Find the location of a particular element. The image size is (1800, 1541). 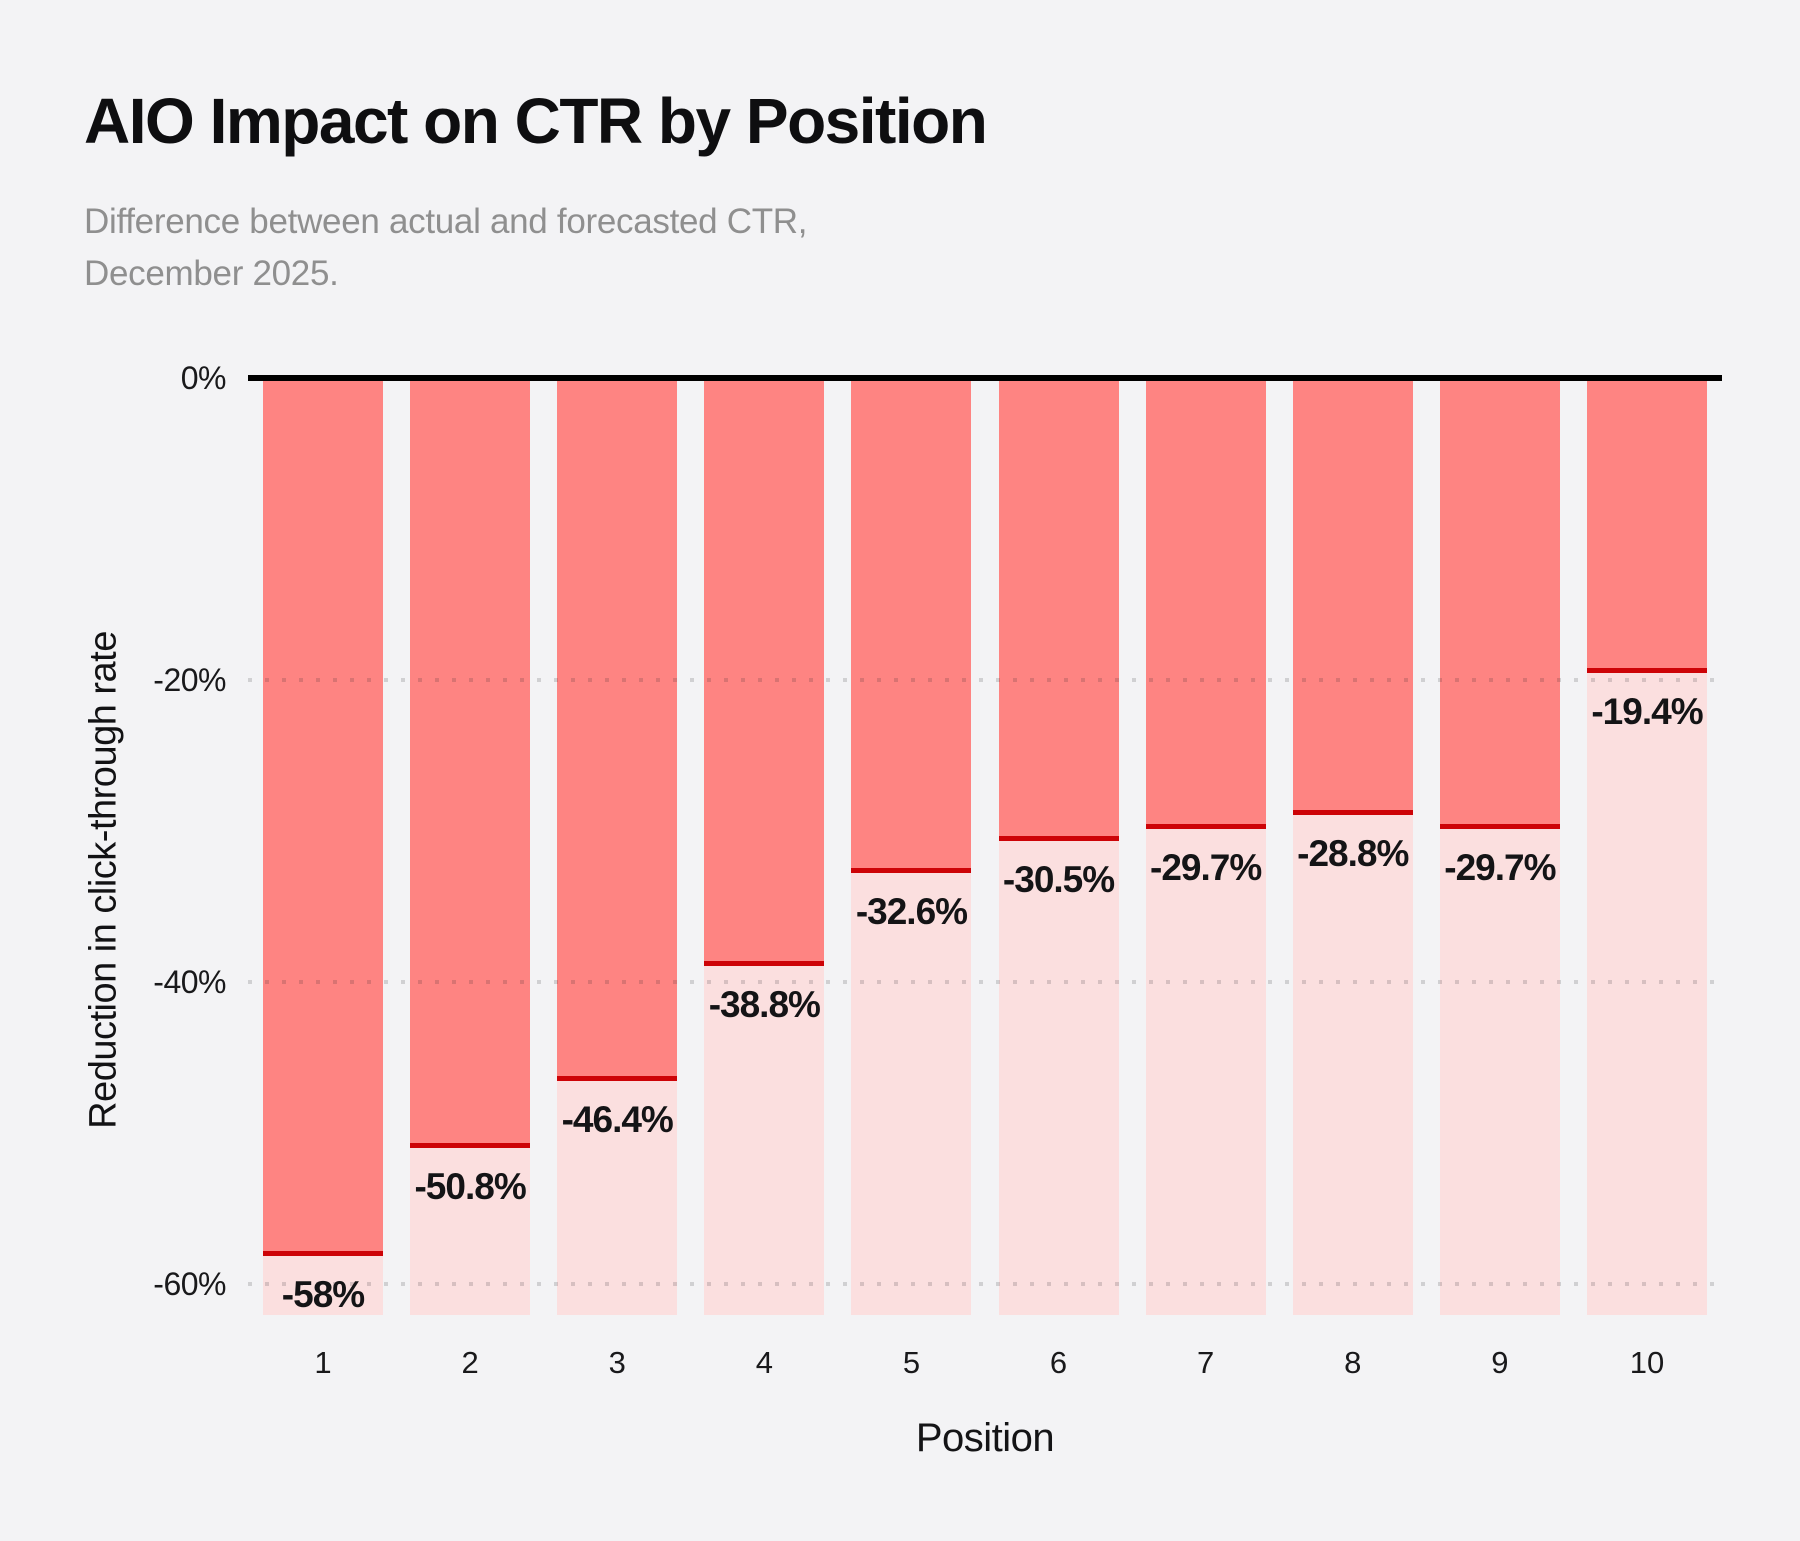

bar-value-label: -50.8% is located at coordinates (470, 1186).